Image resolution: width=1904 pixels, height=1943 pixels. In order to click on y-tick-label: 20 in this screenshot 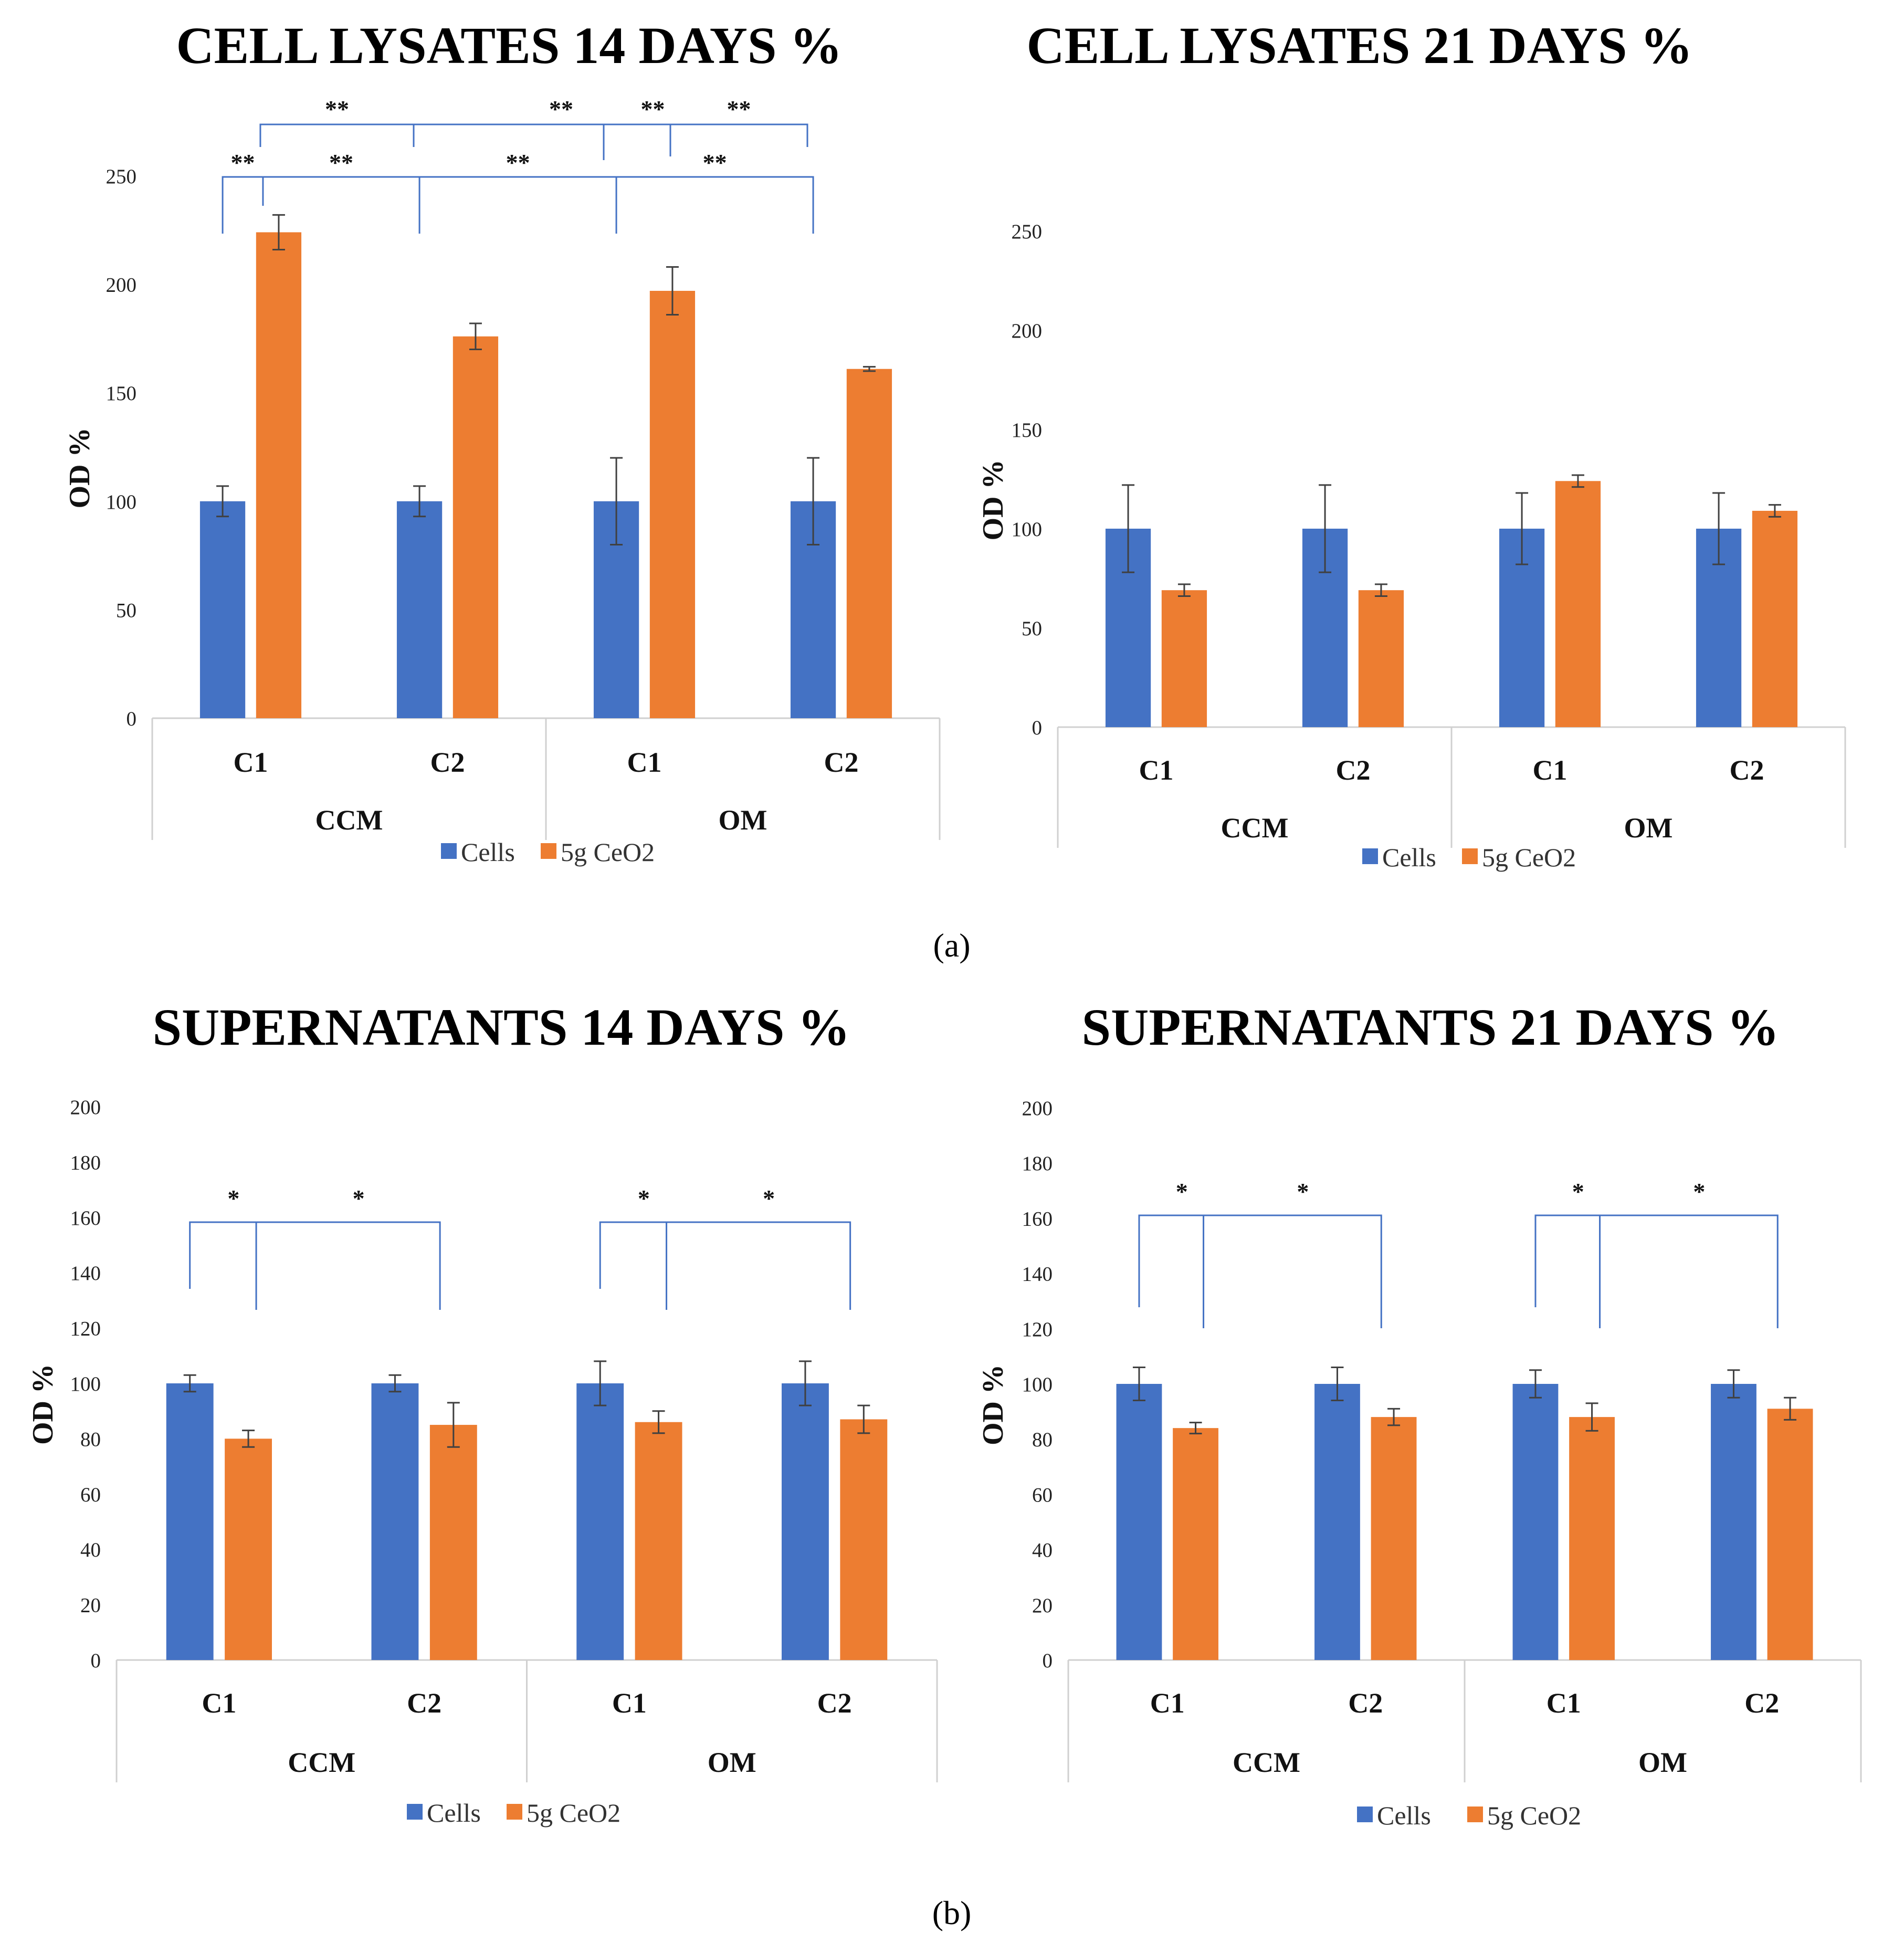, I will do `click(90, 1605)`.